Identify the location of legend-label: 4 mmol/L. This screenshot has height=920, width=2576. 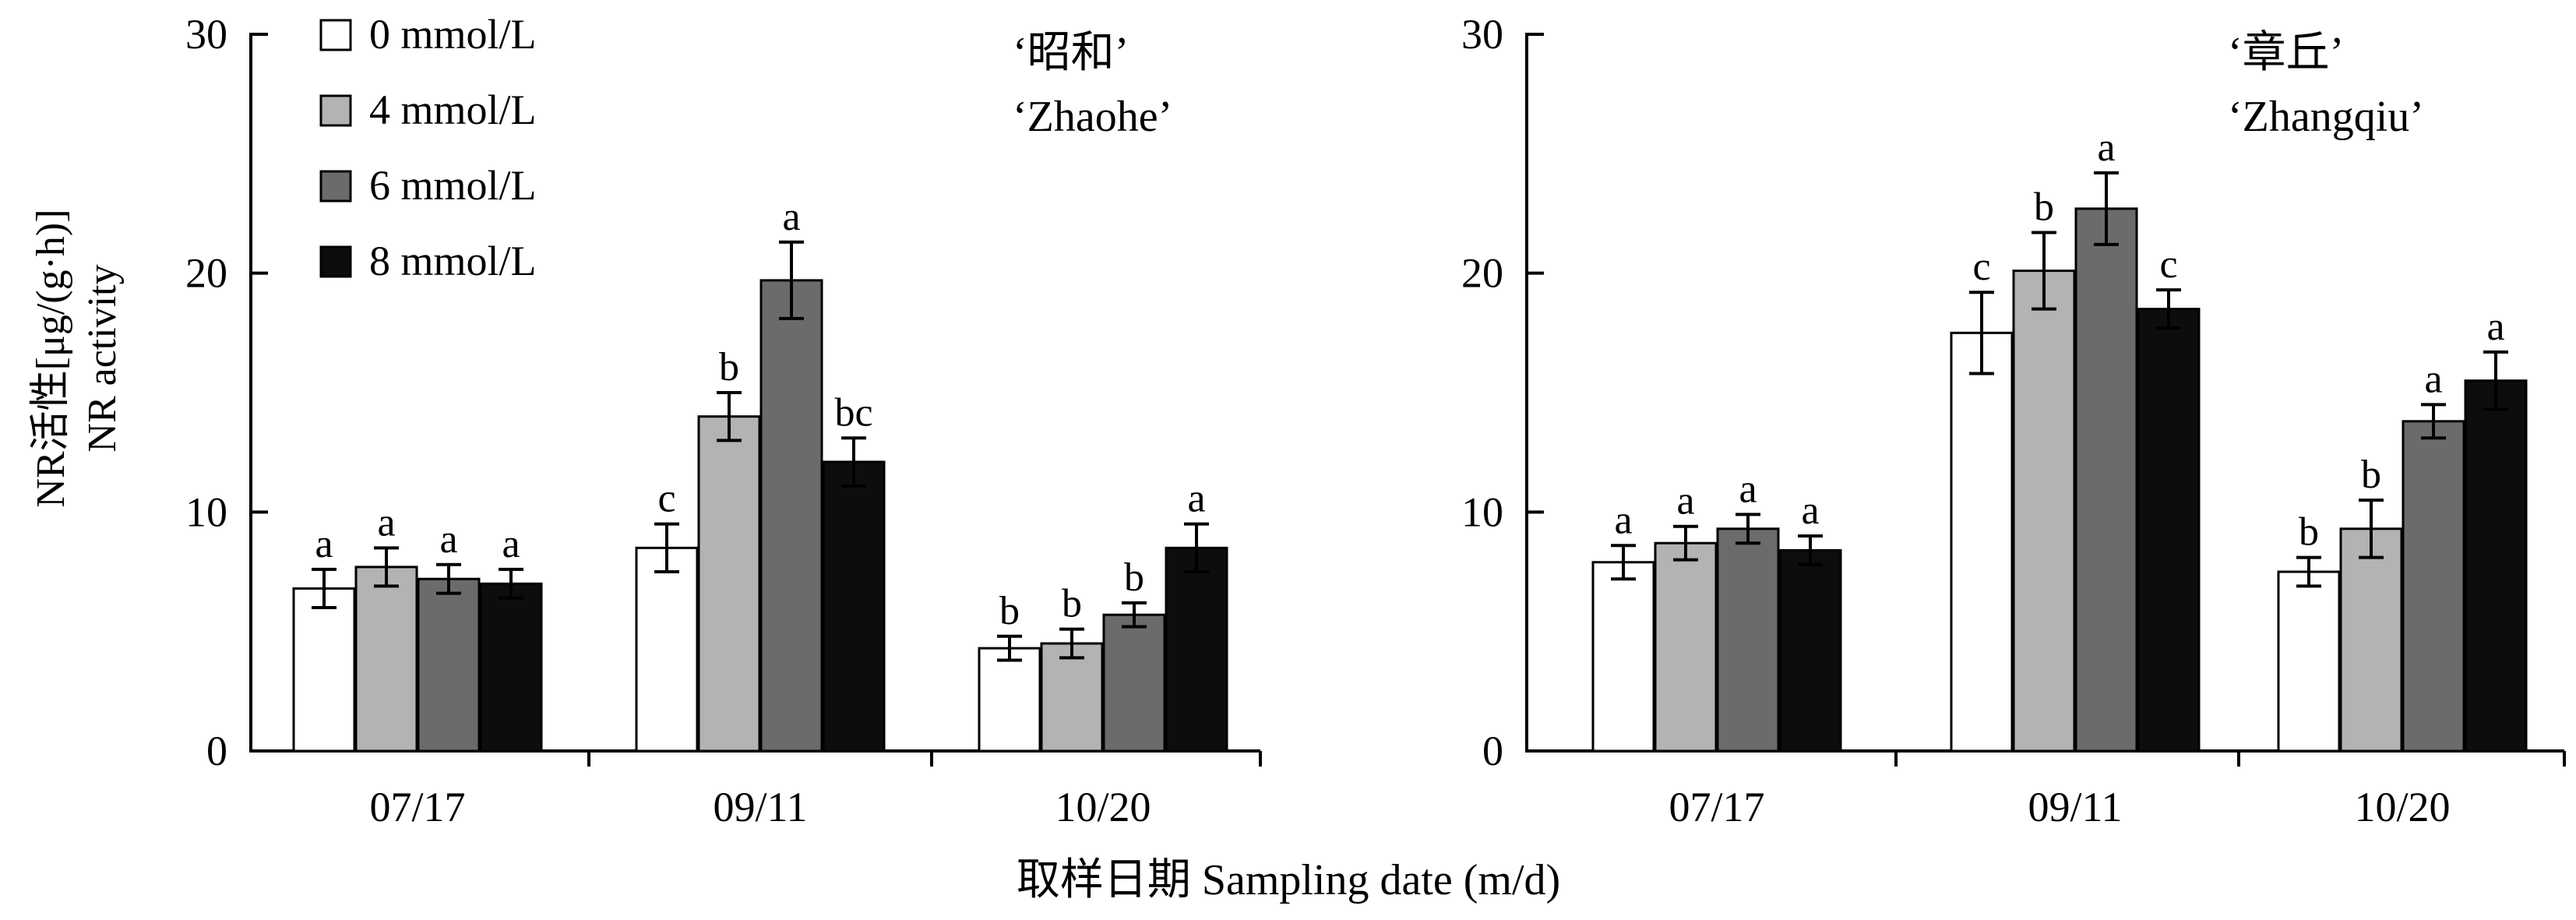
(453, 109).